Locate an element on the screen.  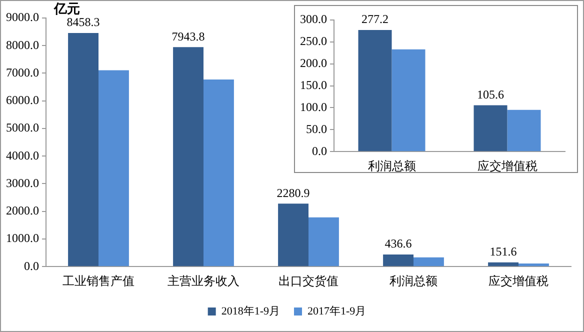
y-axis-title: 亿元 is located at coordinates (66, 9).